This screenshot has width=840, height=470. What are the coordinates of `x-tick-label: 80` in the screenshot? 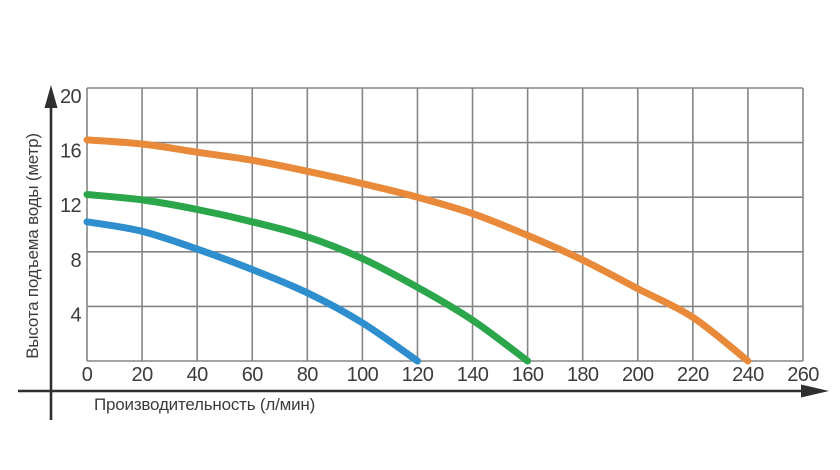 It's located at (308, 375).